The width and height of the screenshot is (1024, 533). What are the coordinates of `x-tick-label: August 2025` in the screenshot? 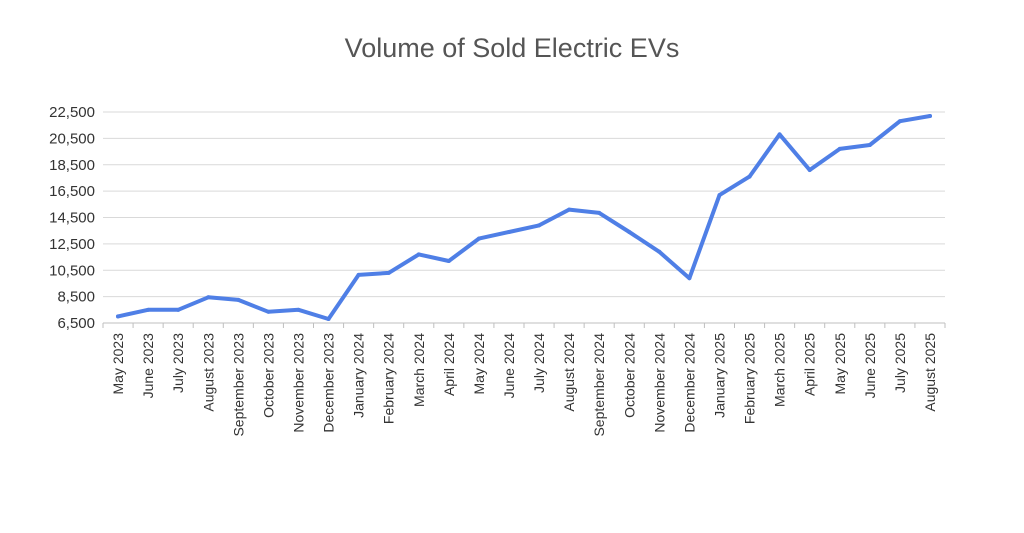 It's located at (930, 372).